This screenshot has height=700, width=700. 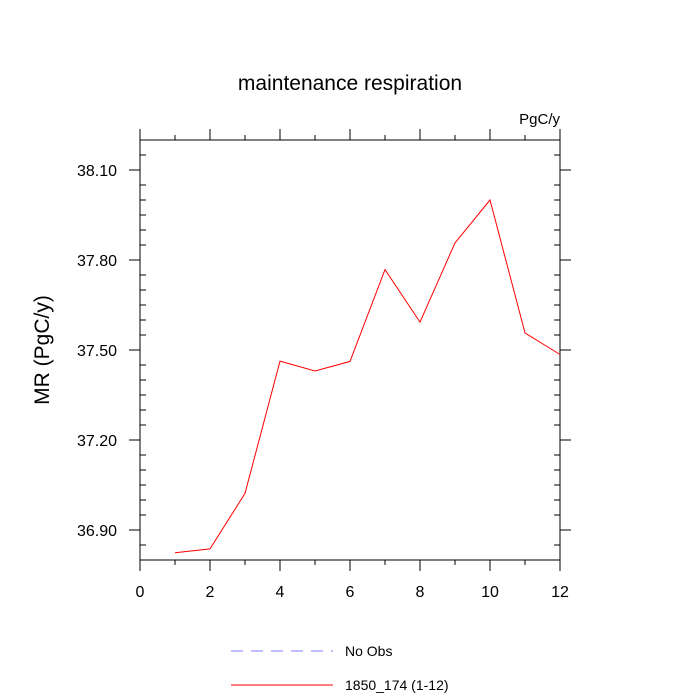 What do you see at coordinates (280, 592) in the screenshot?
I see `x-tick-label: 4` at bounding box center [280, 592].